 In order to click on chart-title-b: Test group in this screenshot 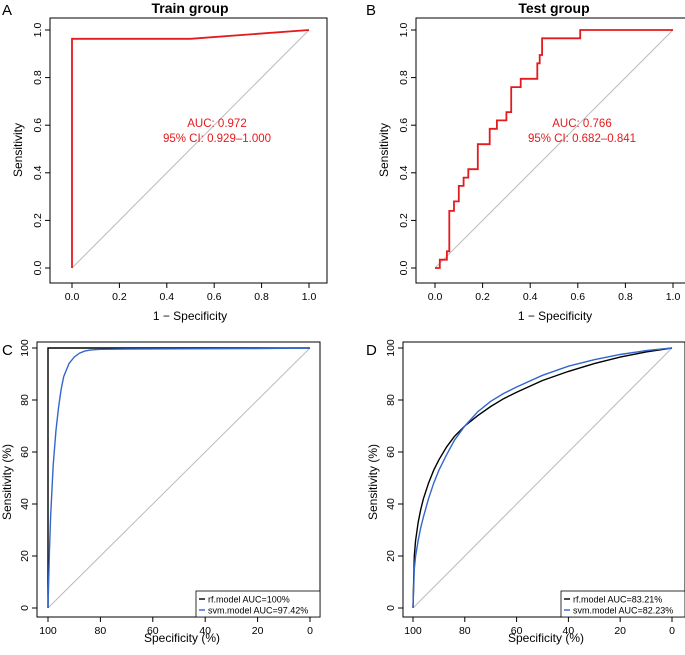, I will do `click(554, 8)`.